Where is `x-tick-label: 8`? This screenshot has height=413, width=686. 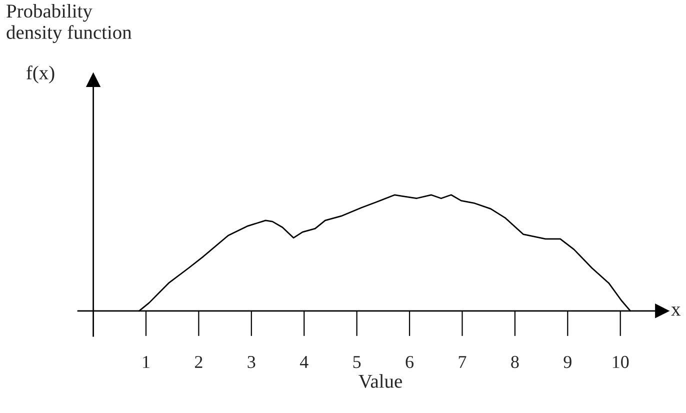 x-tick-label: 8 is located at coordinates (515, 362).